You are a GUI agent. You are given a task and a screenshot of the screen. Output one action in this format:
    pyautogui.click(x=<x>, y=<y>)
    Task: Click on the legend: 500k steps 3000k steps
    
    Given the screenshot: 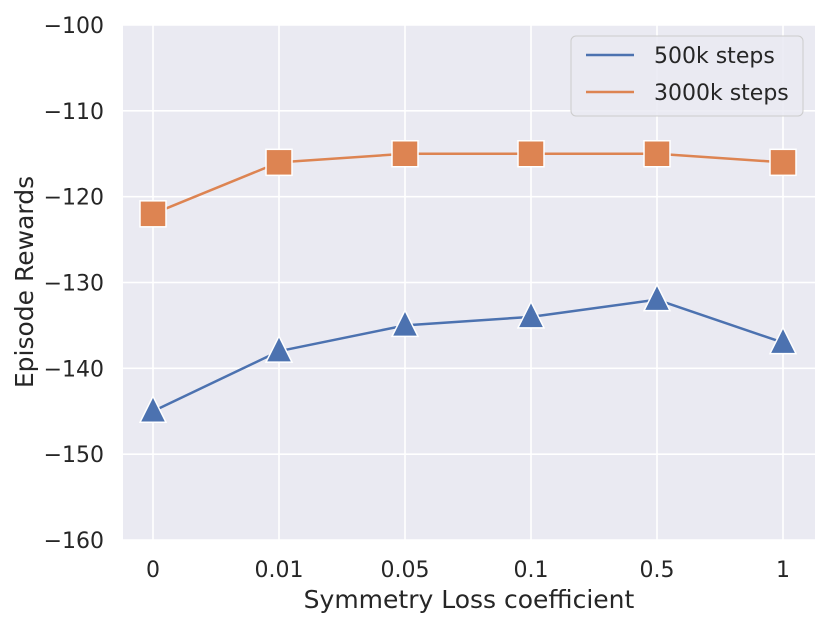 What is the action you would take?
    pyautogui.click(x=687, y=76)
    